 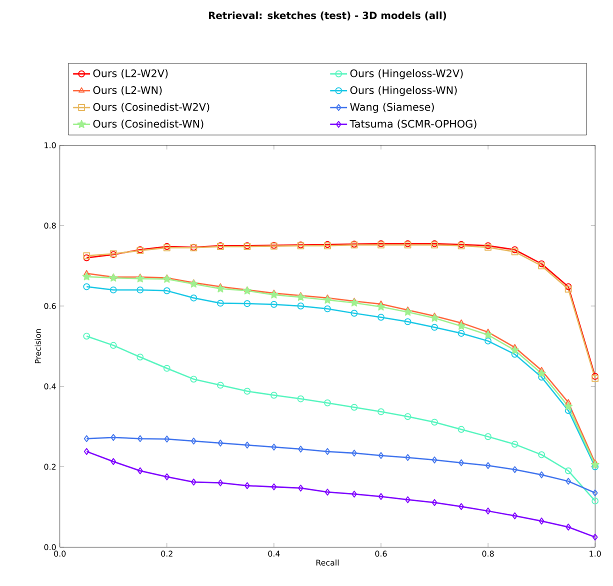 I want to click on legend-label: Ours (Hingeloss-W2V), so click(x=406, y=74).